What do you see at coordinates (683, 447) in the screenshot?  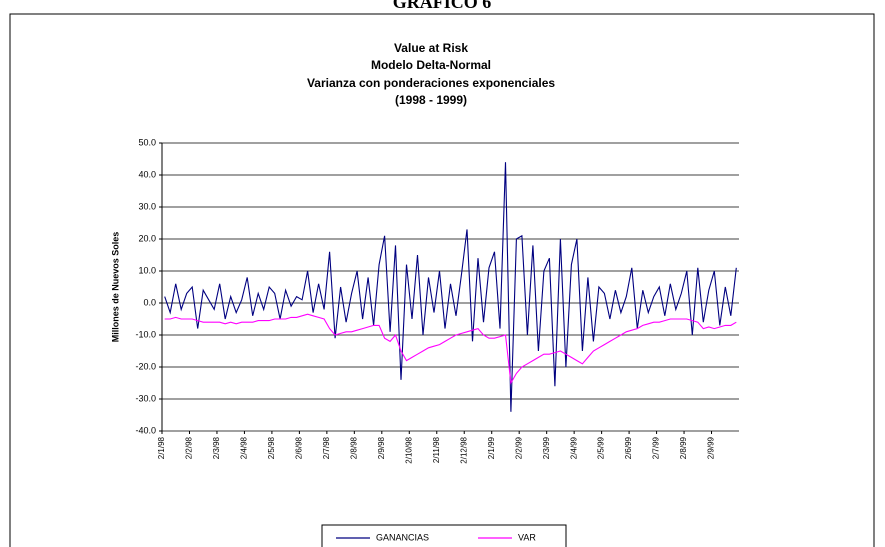 I see `x-tick-label: 2/8/99` at bounding box center [683, 447].